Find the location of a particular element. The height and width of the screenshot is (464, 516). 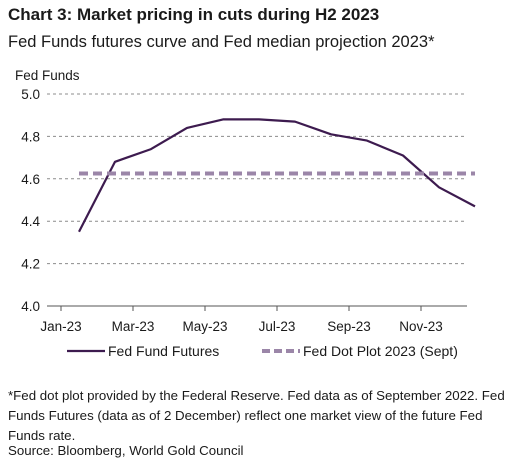

y-tick-label: 5.0 is located at coordinates (30, 94).